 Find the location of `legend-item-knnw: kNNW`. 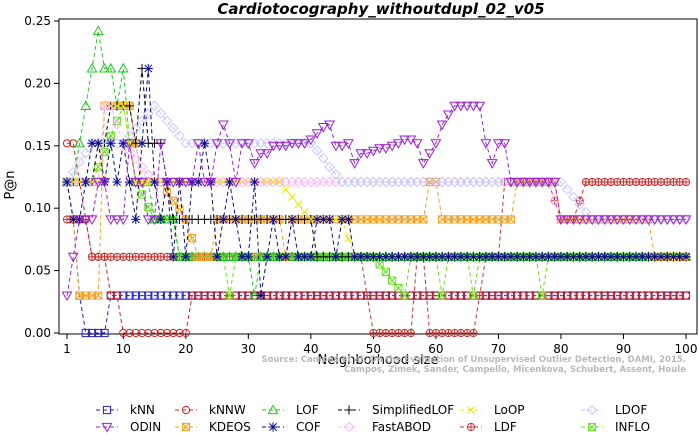

legend-item-knnw: kNNW is located at coordinates (210, 410).